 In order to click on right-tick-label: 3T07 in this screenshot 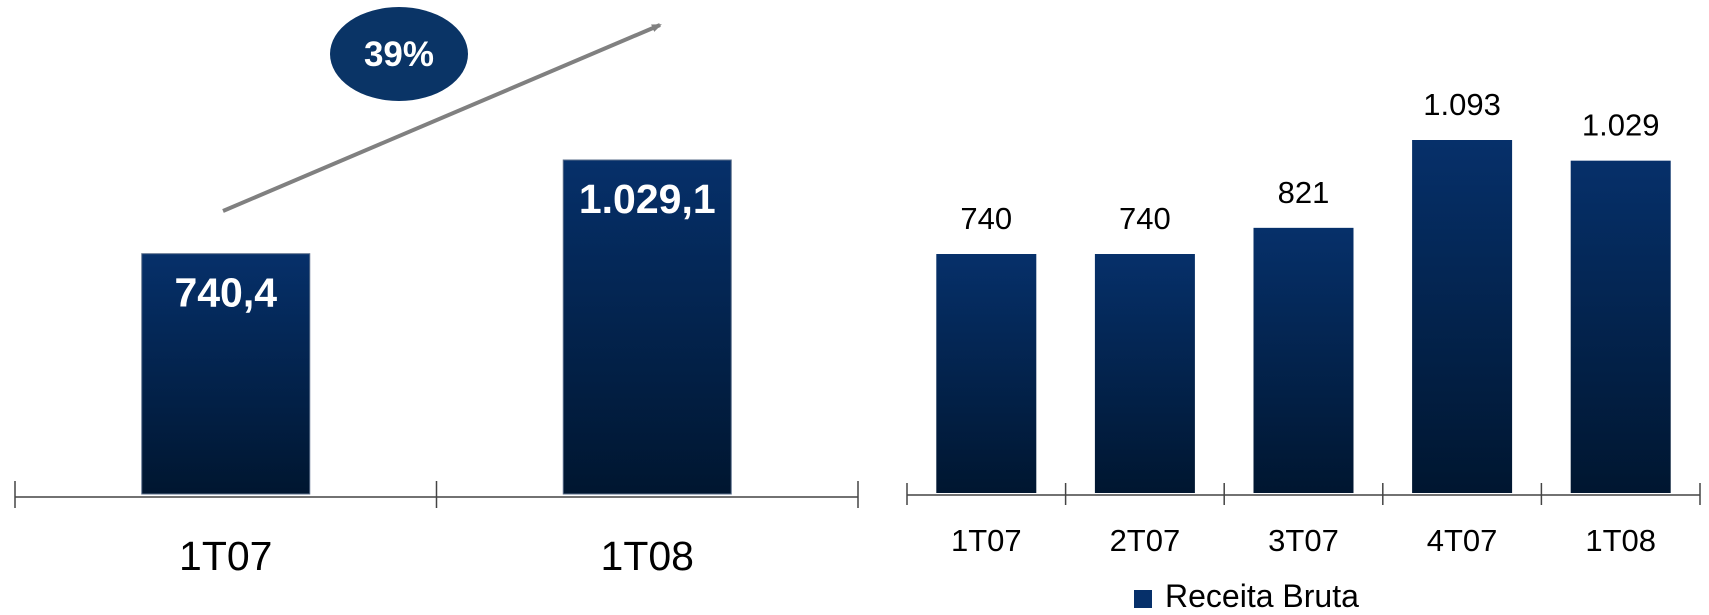, I will do `click(1303, 540)`.